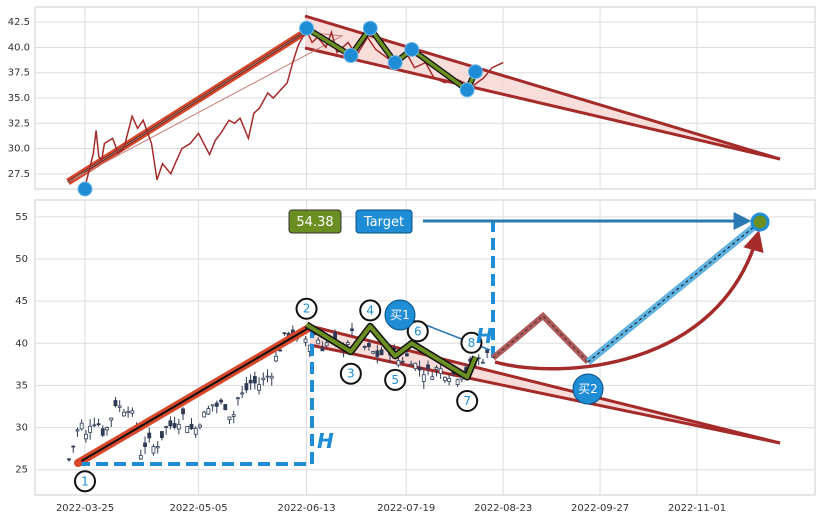  I want to click on projected-rise-dash, so click(674, 292).